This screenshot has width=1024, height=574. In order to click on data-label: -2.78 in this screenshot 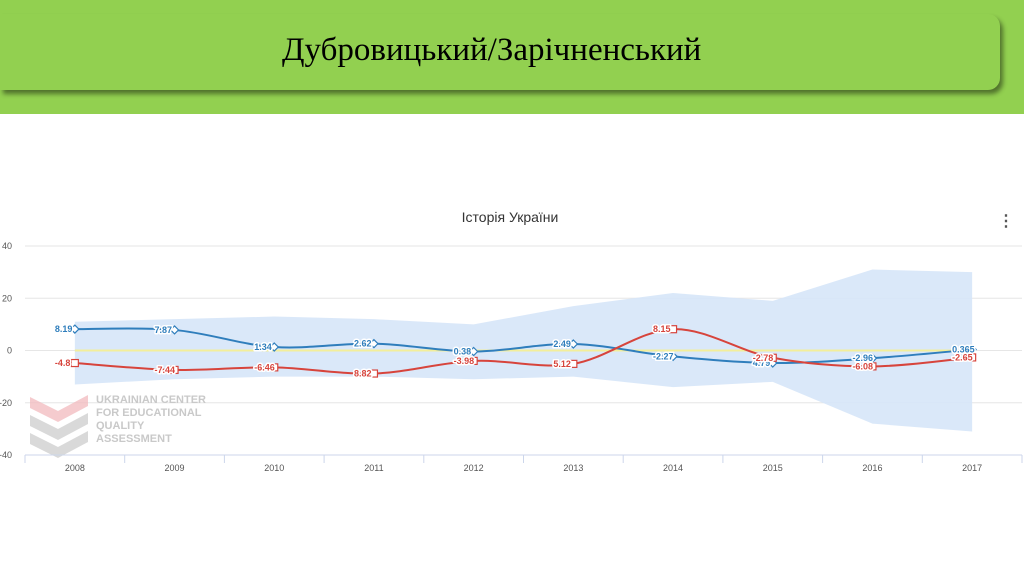, I will do `click(763, 358)`.